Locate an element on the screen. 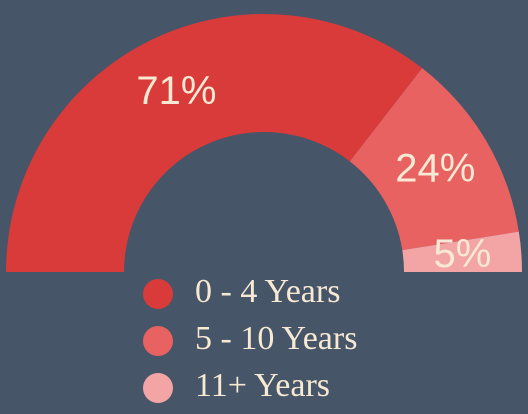 This screenshot has height=414, width=528. legend-label: 0 - 4 Years is located at coordinates (267, 291).